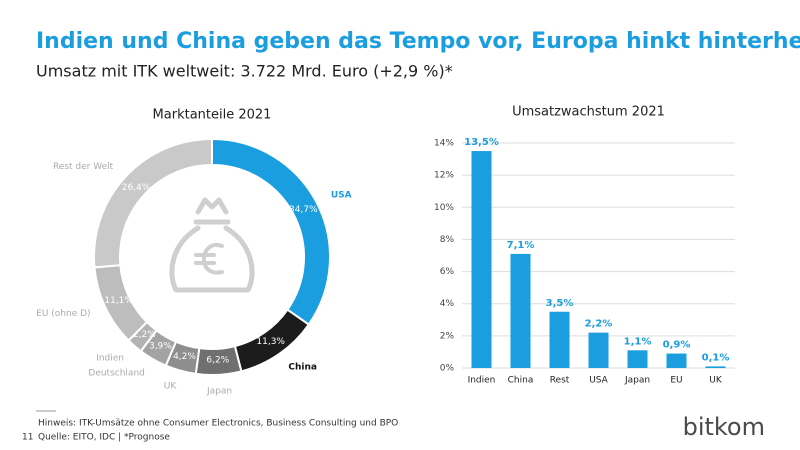  I want to click on footnote-source: Quelle: EITO, IDC | *Prognose, so click(104, 438).